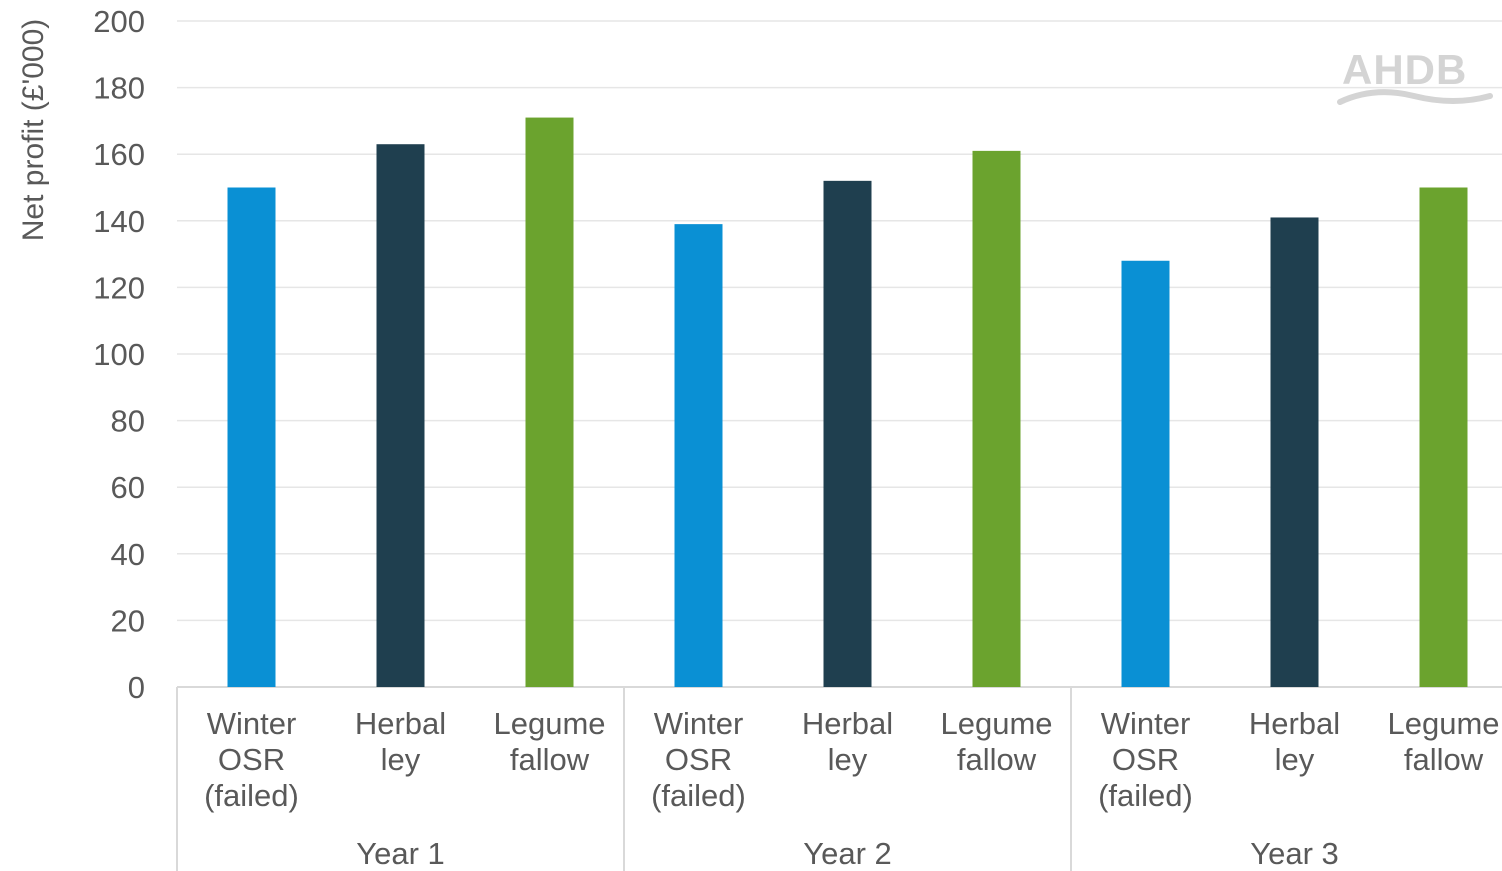 The height and width of the screenshot is (871, 1502). Describe the element at coordinates (1405, 69) in the screenshot. I see `logo-text: AHDB` at that location.